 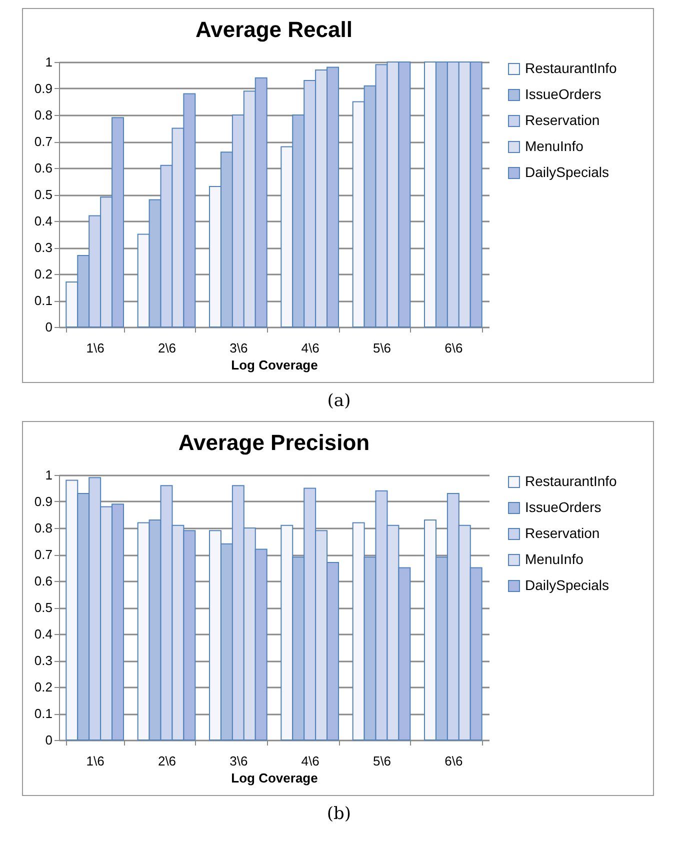 I want to click on text: (b), so click(x=339, y=814).